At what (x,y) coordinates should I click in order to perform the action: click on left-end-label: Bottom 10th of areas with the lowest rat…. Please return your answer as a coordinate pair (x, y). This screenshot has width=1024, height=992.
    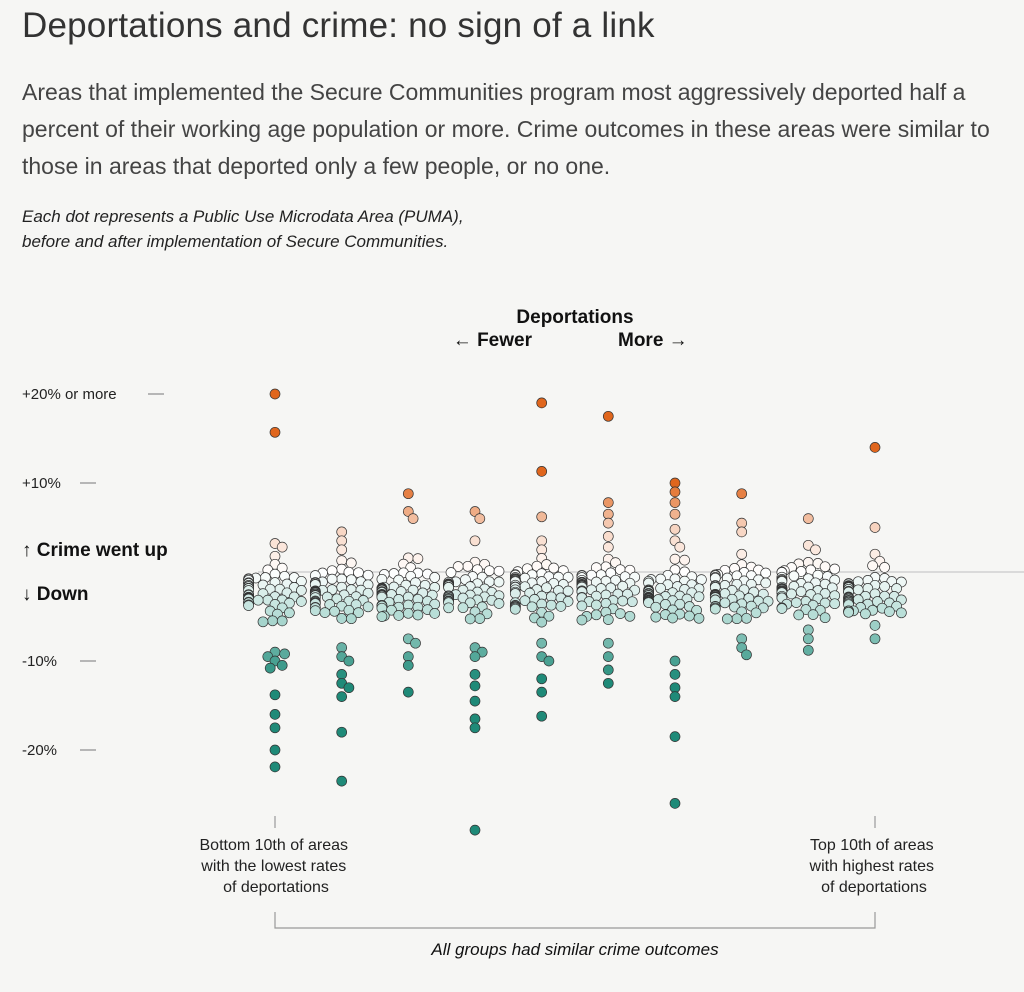
    Looking at the image, I should click on (276, 866).